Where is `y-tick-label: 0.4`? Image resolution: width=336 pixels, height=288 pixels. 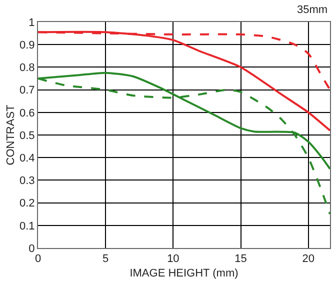
y-tick-label: 0.4 is located at coordinates (27, 158).